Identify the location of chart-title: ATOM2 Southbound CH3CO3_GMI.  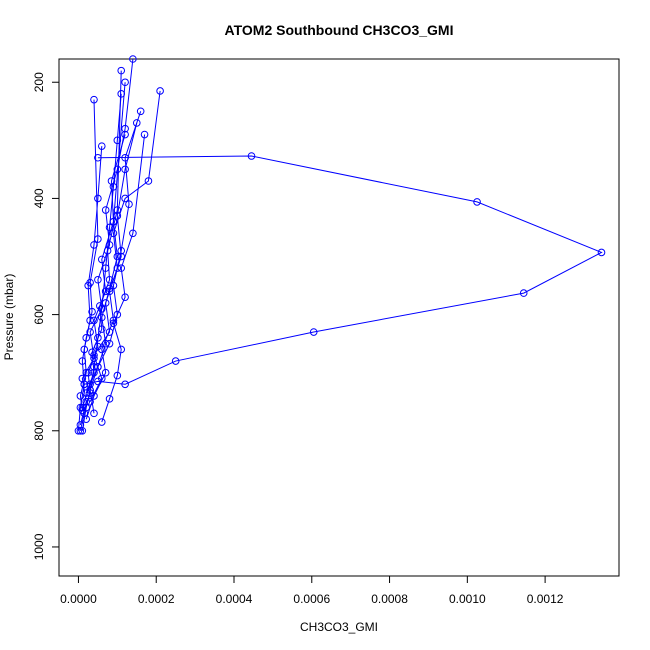
(339, 30).